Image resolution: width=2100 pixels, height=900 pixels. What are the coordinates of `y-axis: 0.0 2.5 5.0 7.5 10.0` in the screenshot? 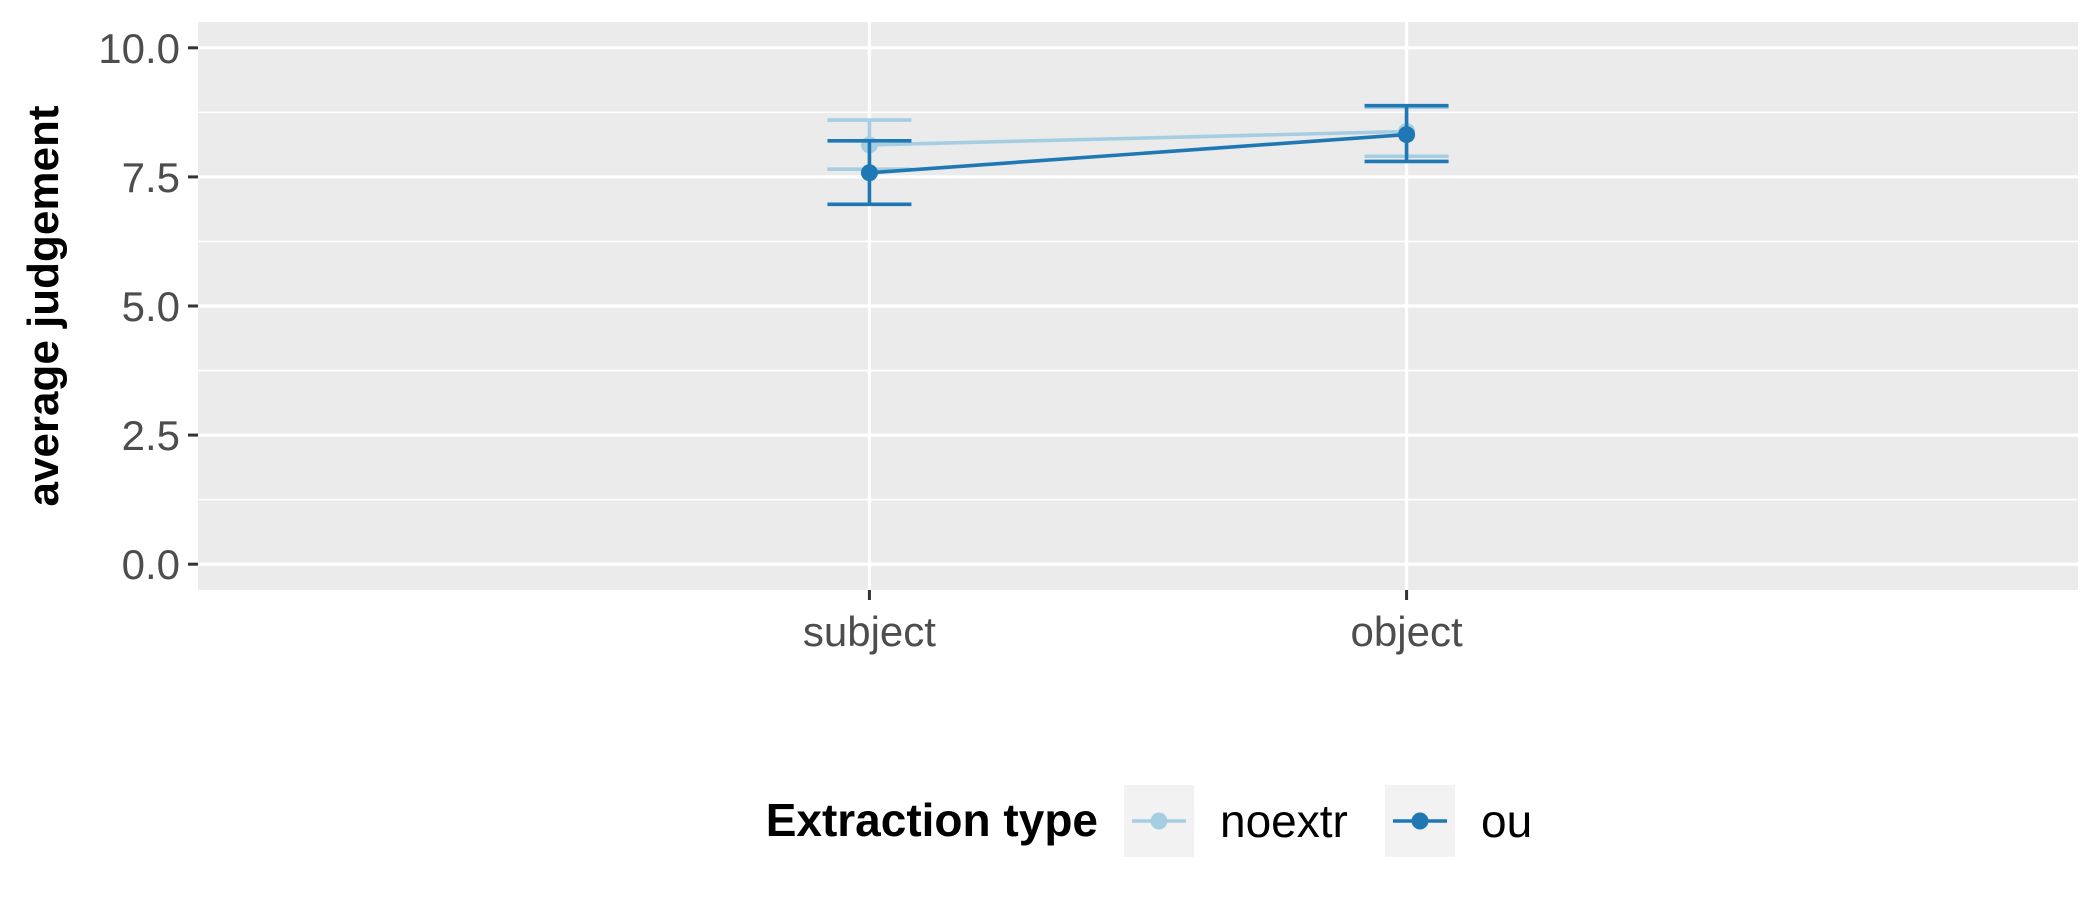 It's located at (148, 306).